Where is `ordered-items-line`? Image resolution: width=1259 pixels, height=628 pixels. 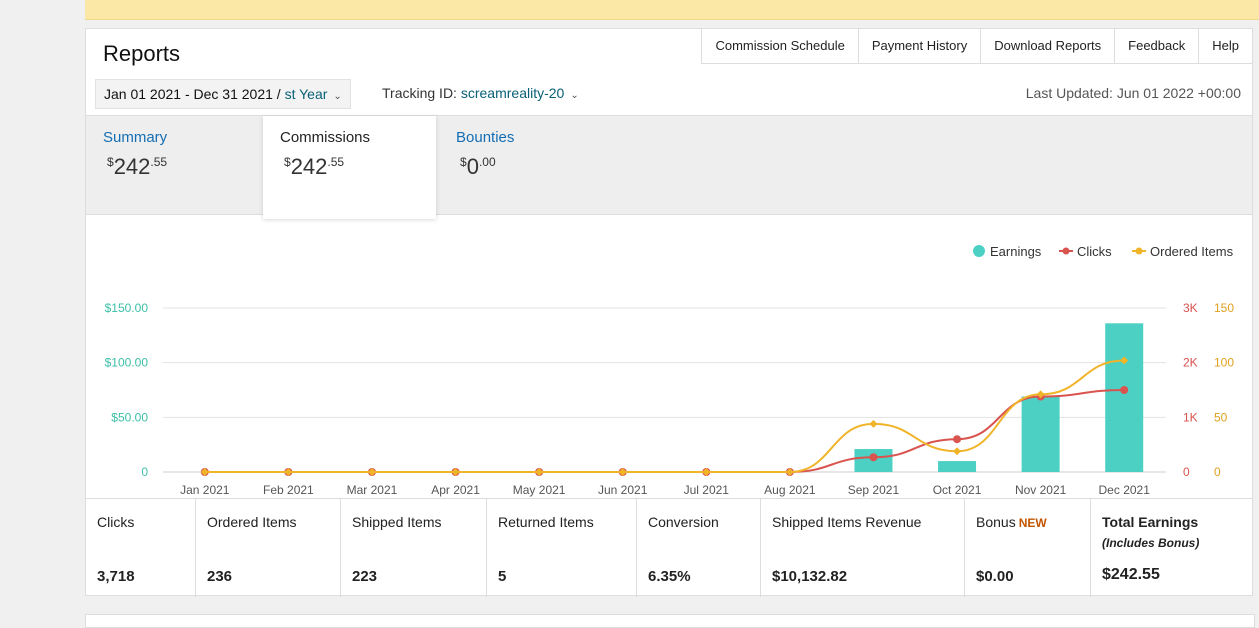
ordered-items-line is located at coordinates (664, 416).